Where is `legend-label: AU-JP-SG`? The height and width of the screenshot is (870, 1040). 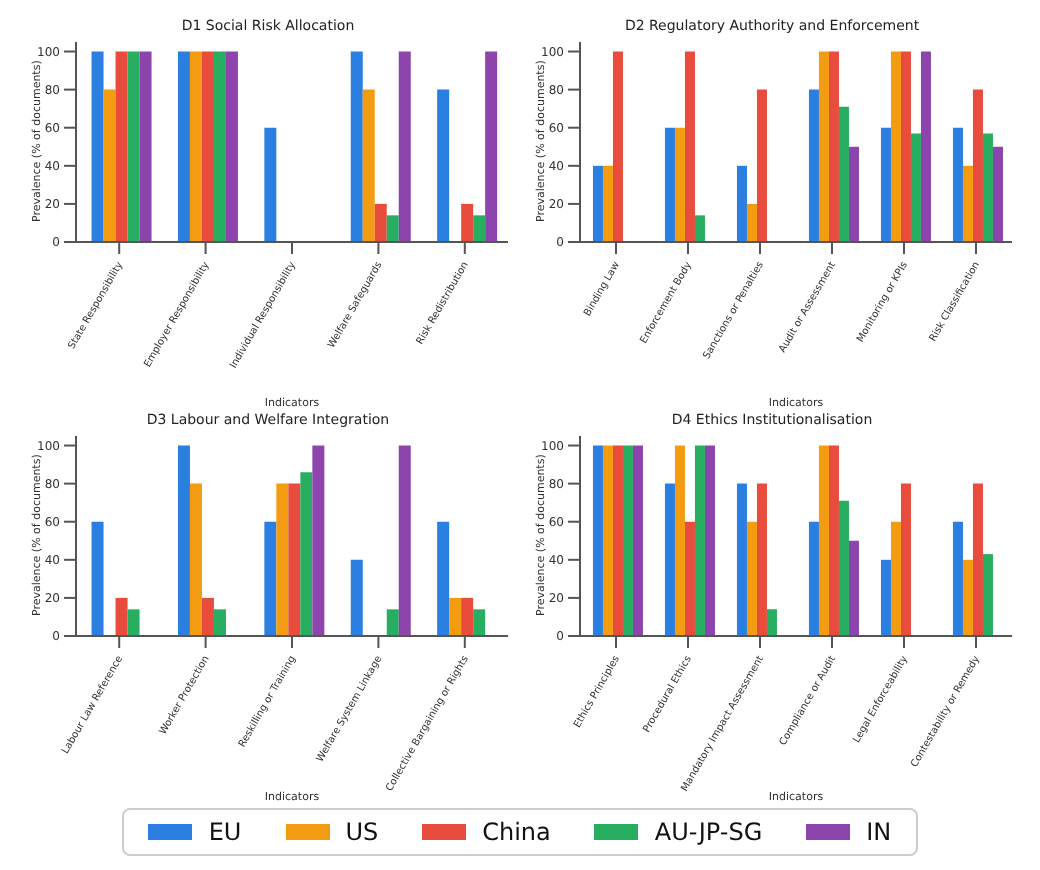 legend-label: AU-JP-SG is located at coordinates (708, 832).